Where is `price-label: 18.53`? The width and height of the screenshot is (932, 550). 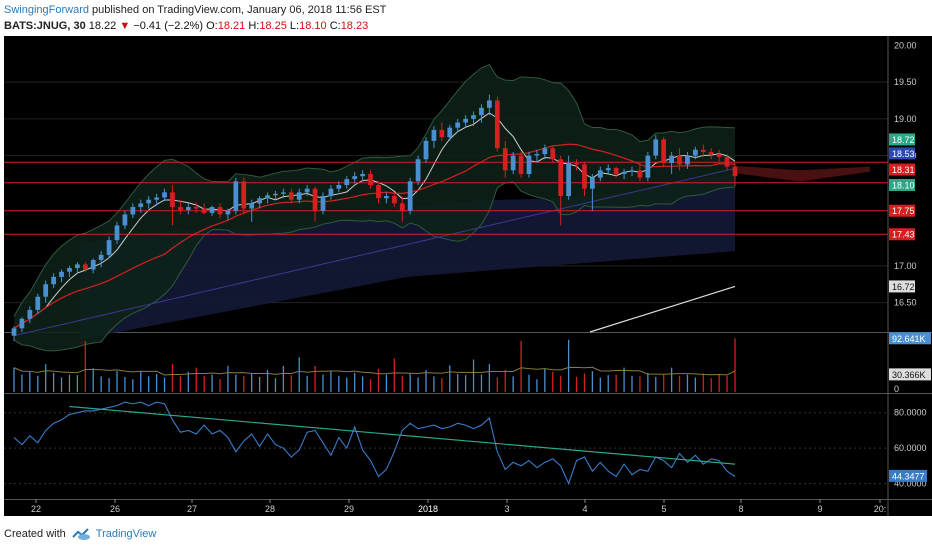 price-label: 18.53 is located at coordinates (903, 154).